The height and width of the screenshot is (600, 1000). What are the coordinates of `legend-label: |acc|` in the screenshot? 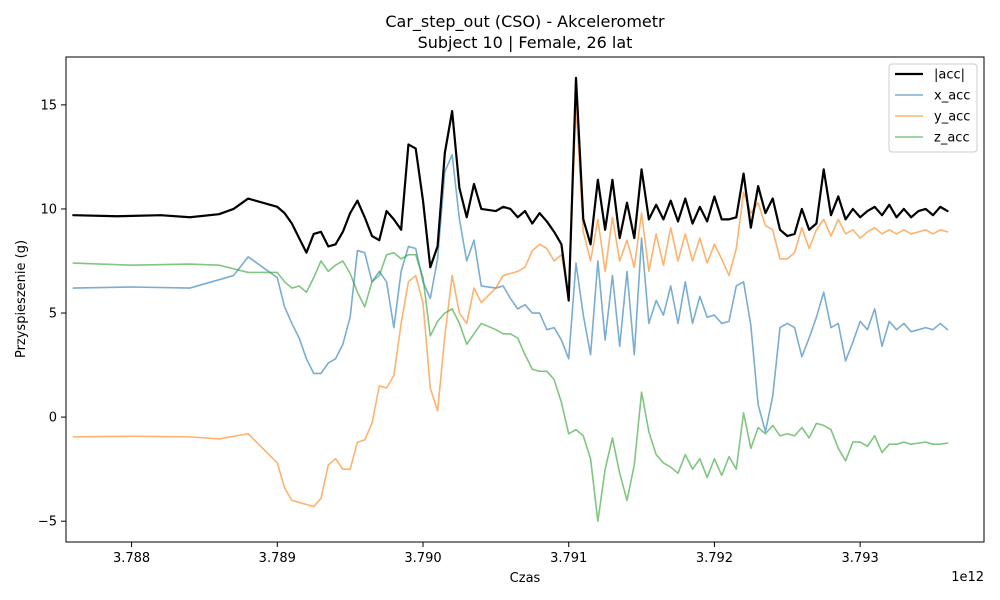 It's located at (949, 75).